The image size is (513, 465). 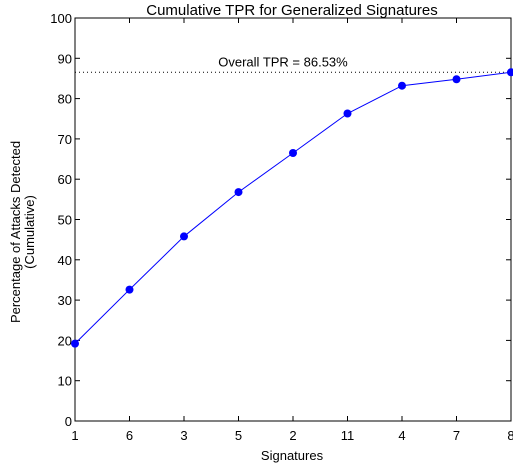 I want to click on y-tick-label: 10, so click(x=65, y=381).